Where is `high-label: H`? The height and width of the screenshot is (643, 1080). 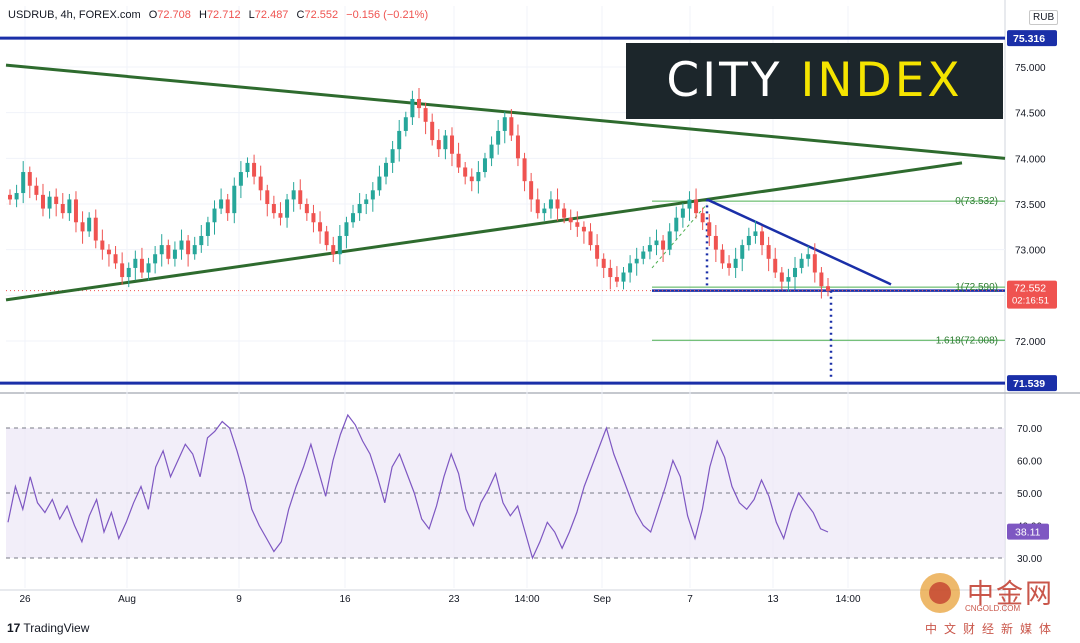 high-label: H is located at coordinates (202, 15).